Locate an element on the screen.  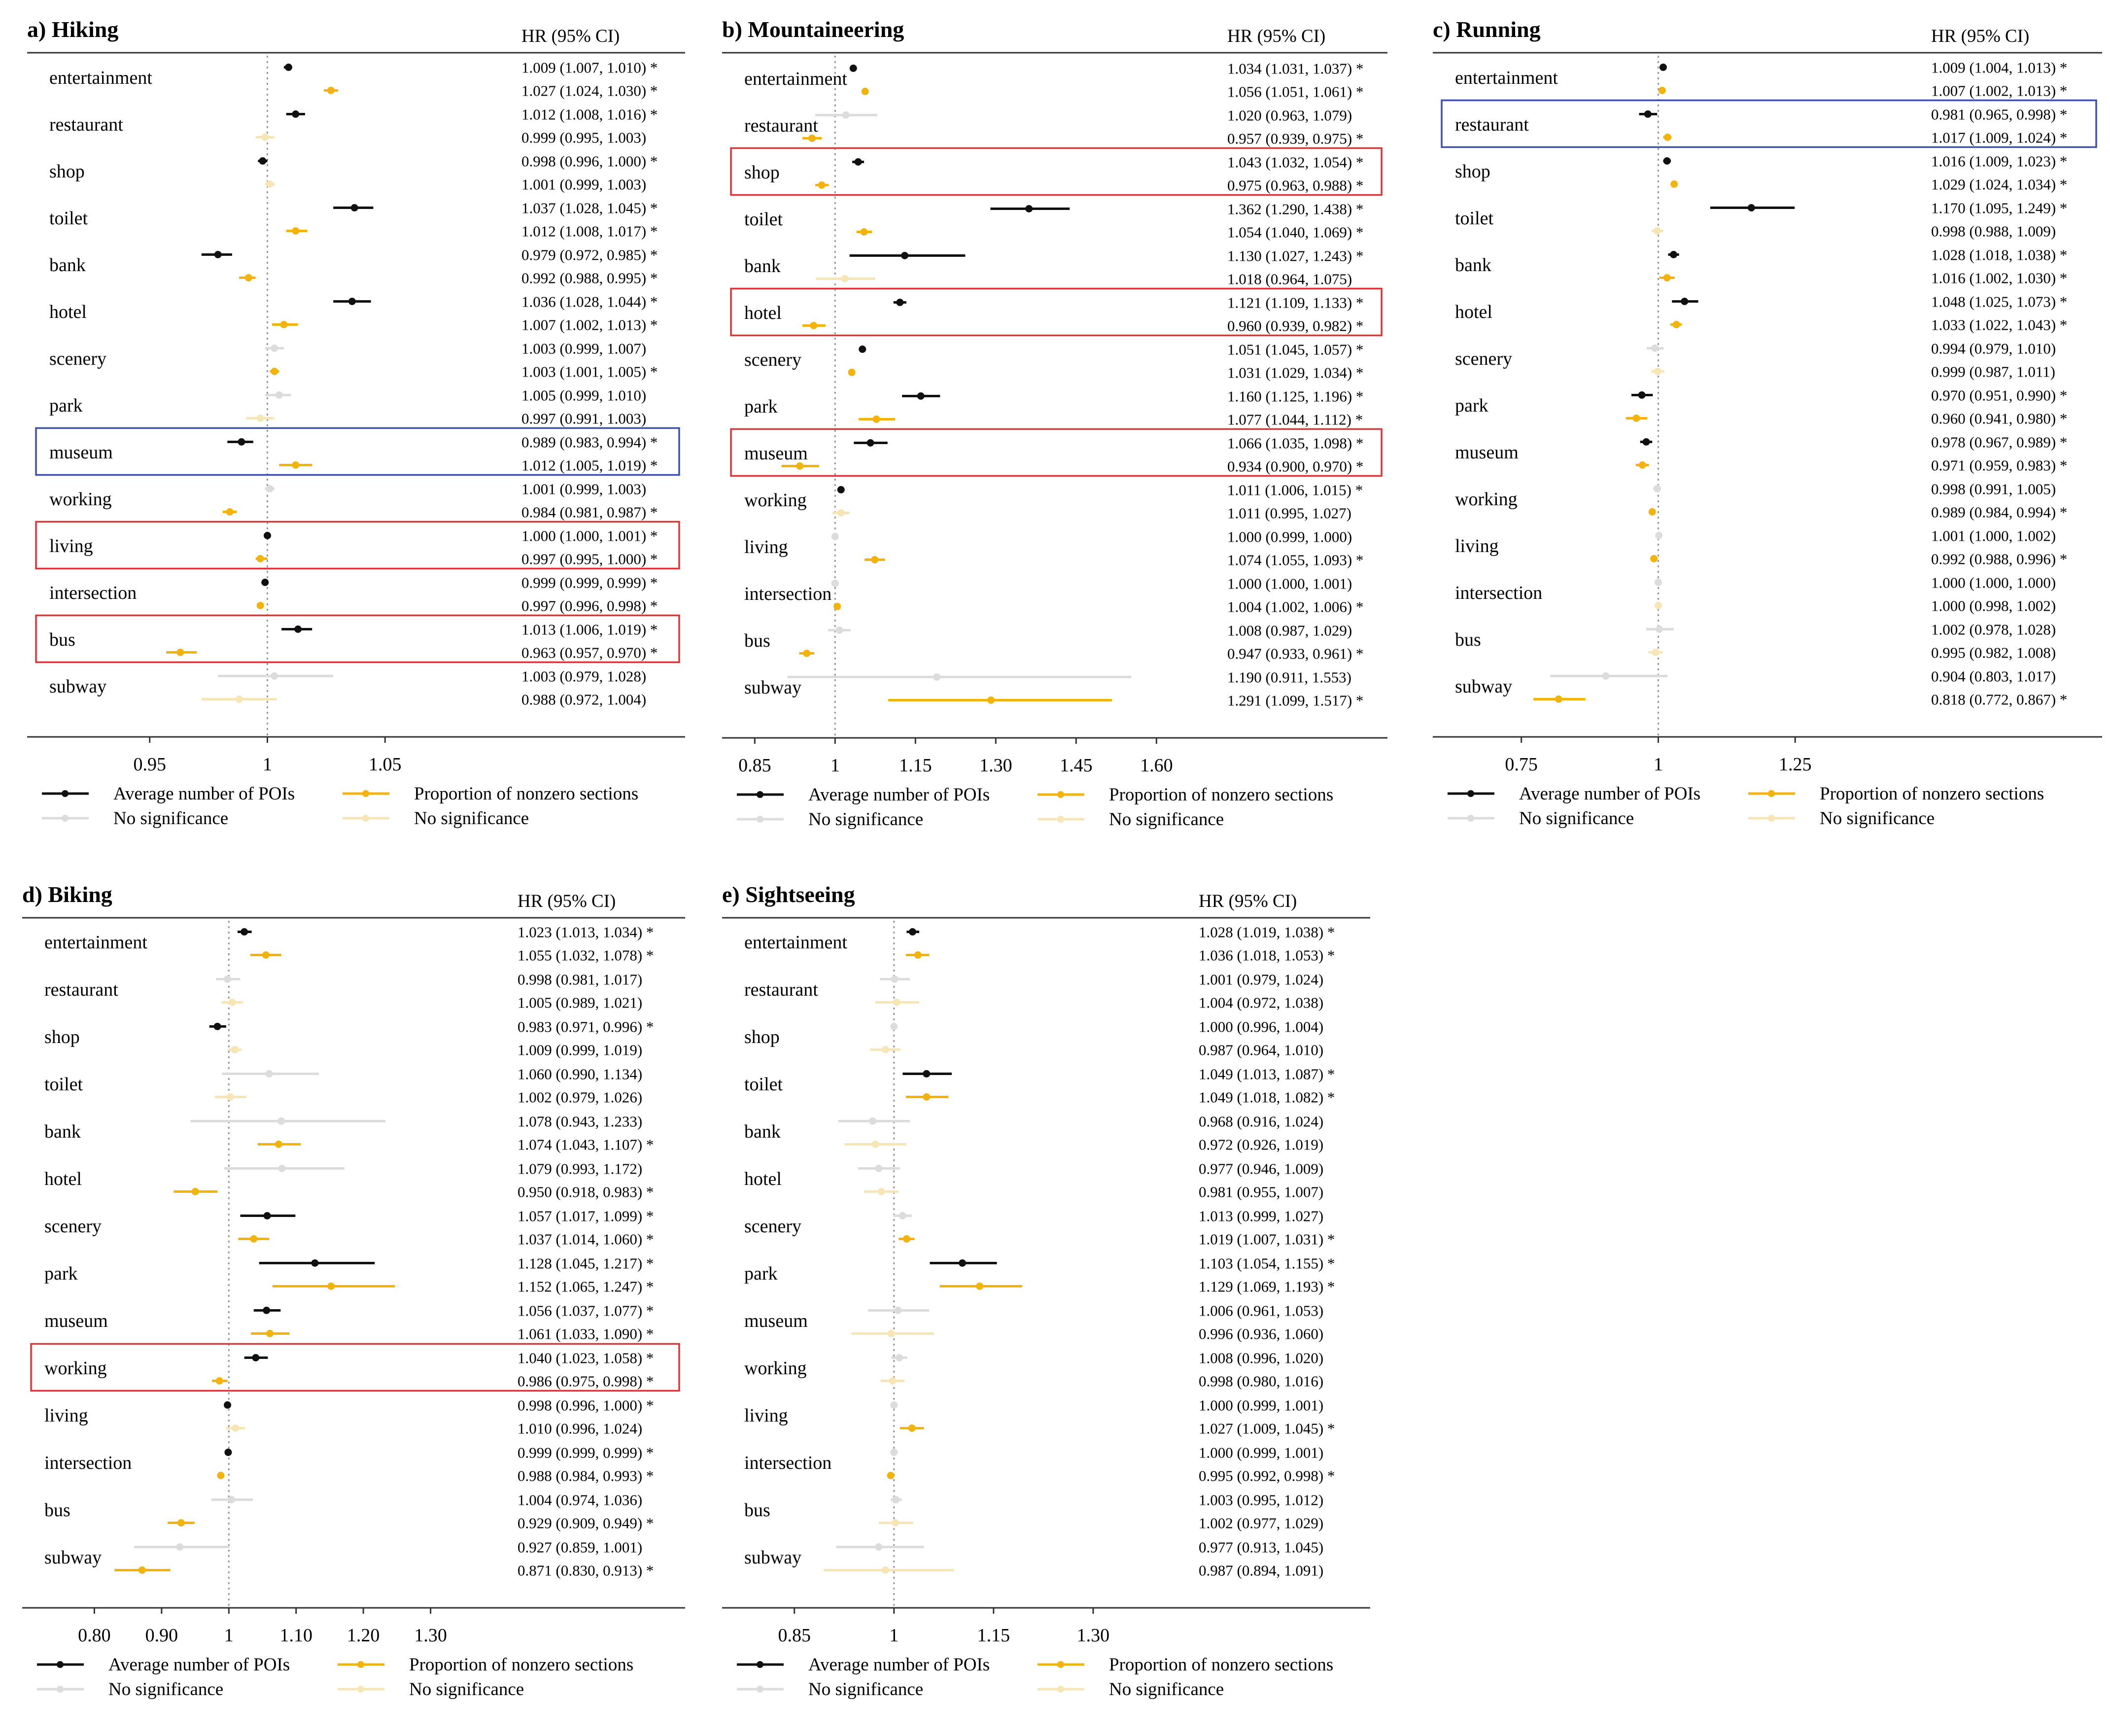
prop-ci-label-scenery: 0.999 (0.987, 1.011) is located at coordinates (1993, 372).